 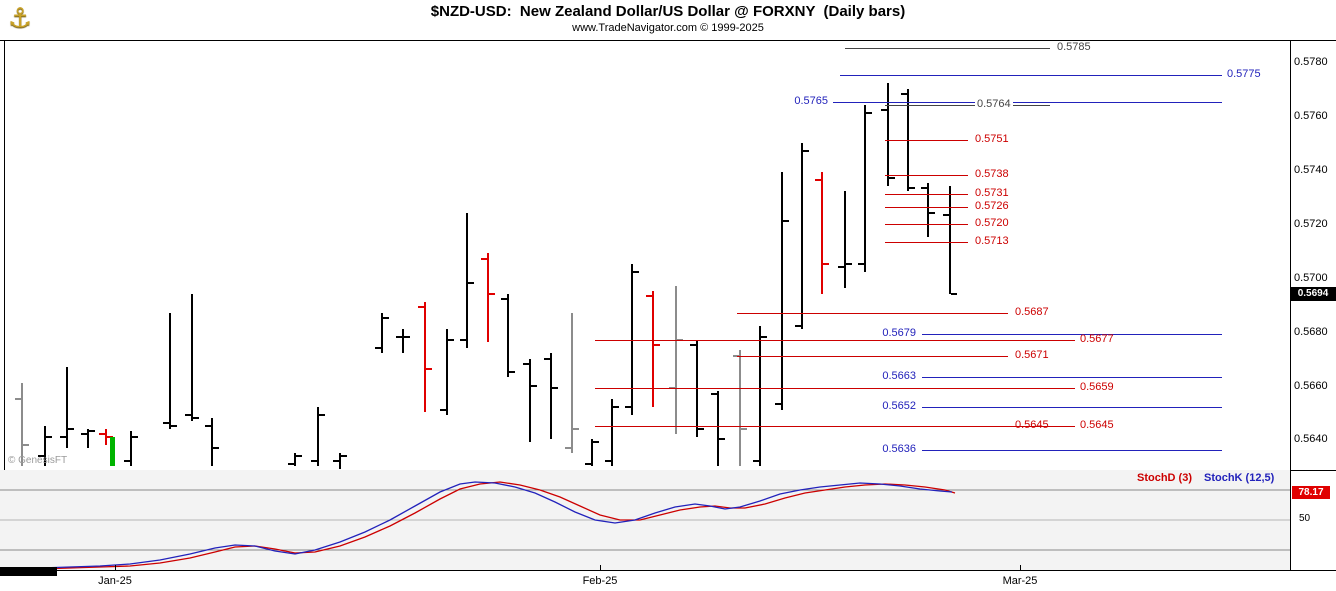 I want to click on stoch-axis-50-label: 50, so click(x=1305, y=518).